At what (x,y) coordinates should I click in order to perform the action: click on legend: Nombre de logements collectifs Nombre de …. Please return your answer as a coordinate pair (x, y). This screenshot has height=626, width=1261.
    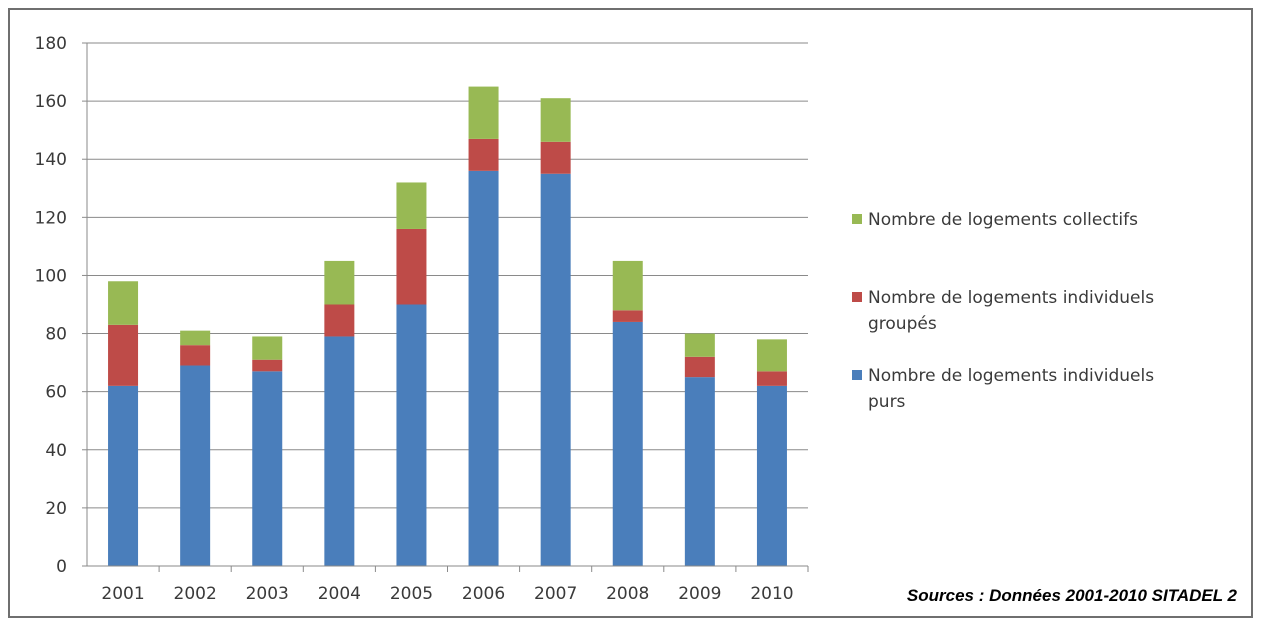
    Looking at the image, I should click on (1003, 311).